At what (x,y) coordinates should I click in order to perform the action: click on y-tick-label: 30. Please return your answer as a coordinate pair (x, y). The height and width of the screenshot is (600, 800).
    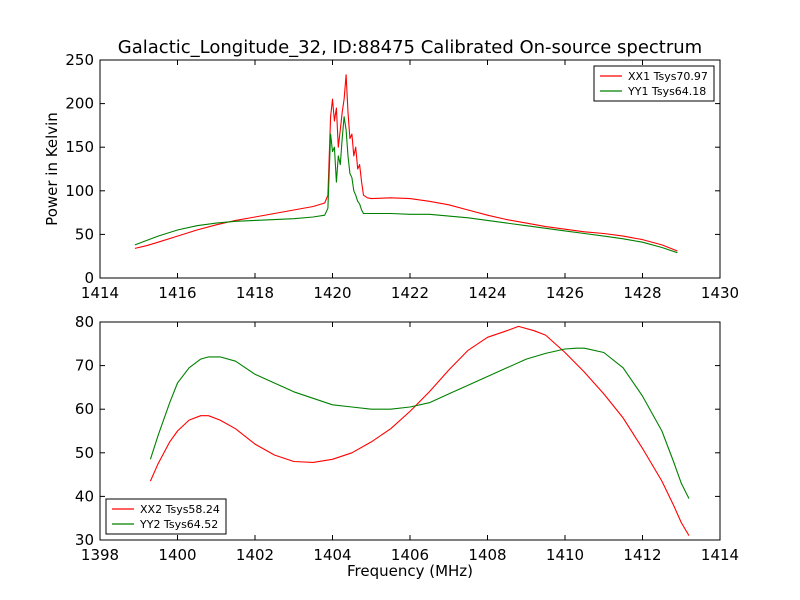
    Looking at the image, I should click on (84, 540).